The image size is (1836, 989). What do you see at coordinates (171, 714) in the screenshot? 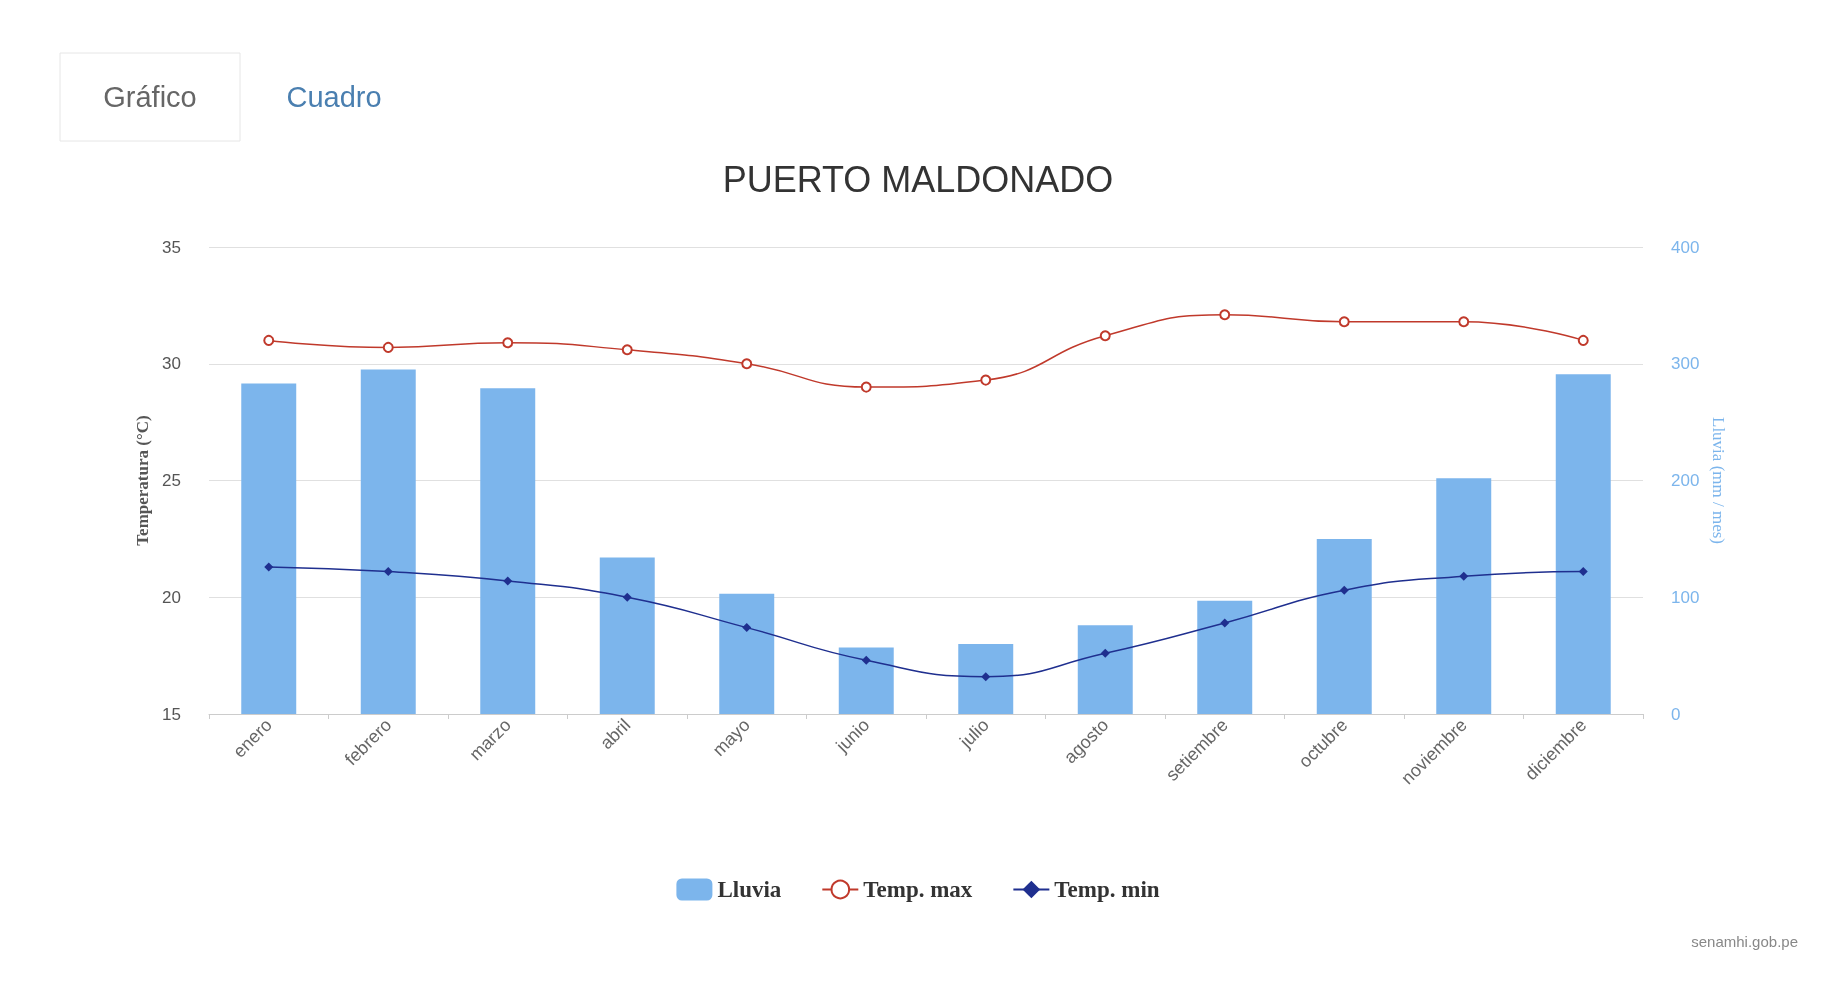
I see `y-tick-label: 15` at bounding box center [171, 714].